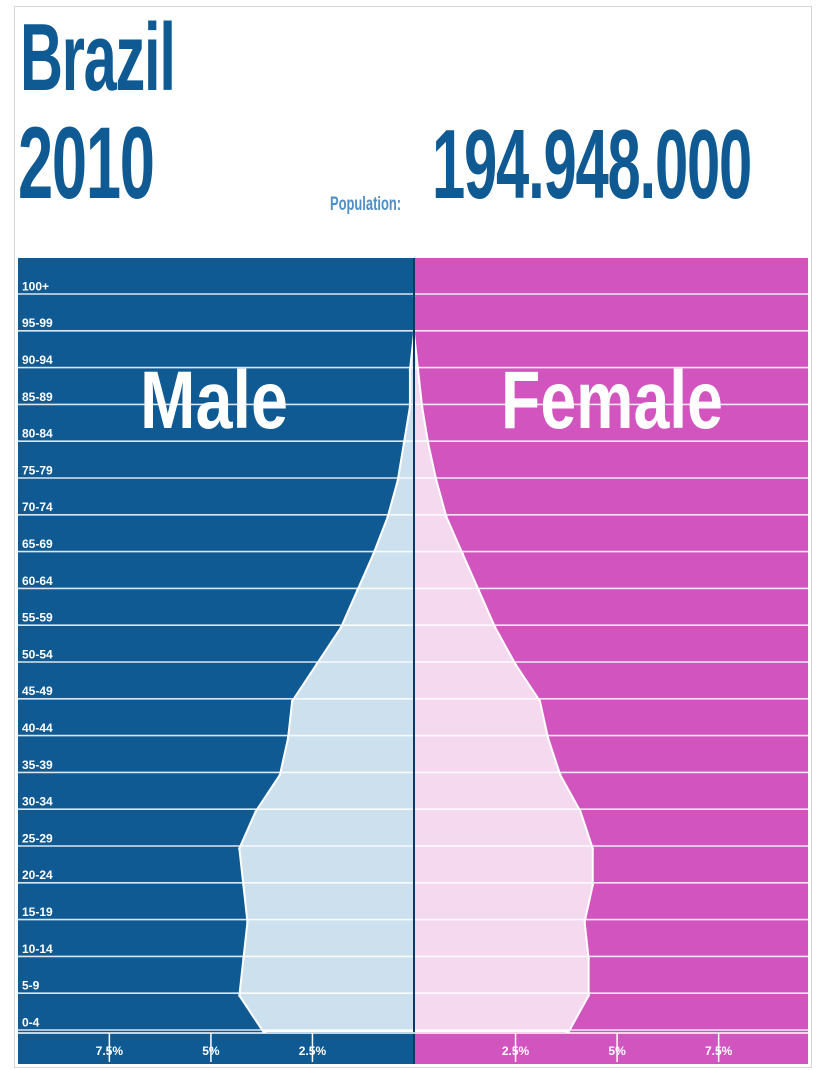 The height and width of the screenshot is (1070, 816). What do you see at coordinates (37, 802) in the screenshot?
I see `age-label: 30-34` at bounding box center [37, 802].